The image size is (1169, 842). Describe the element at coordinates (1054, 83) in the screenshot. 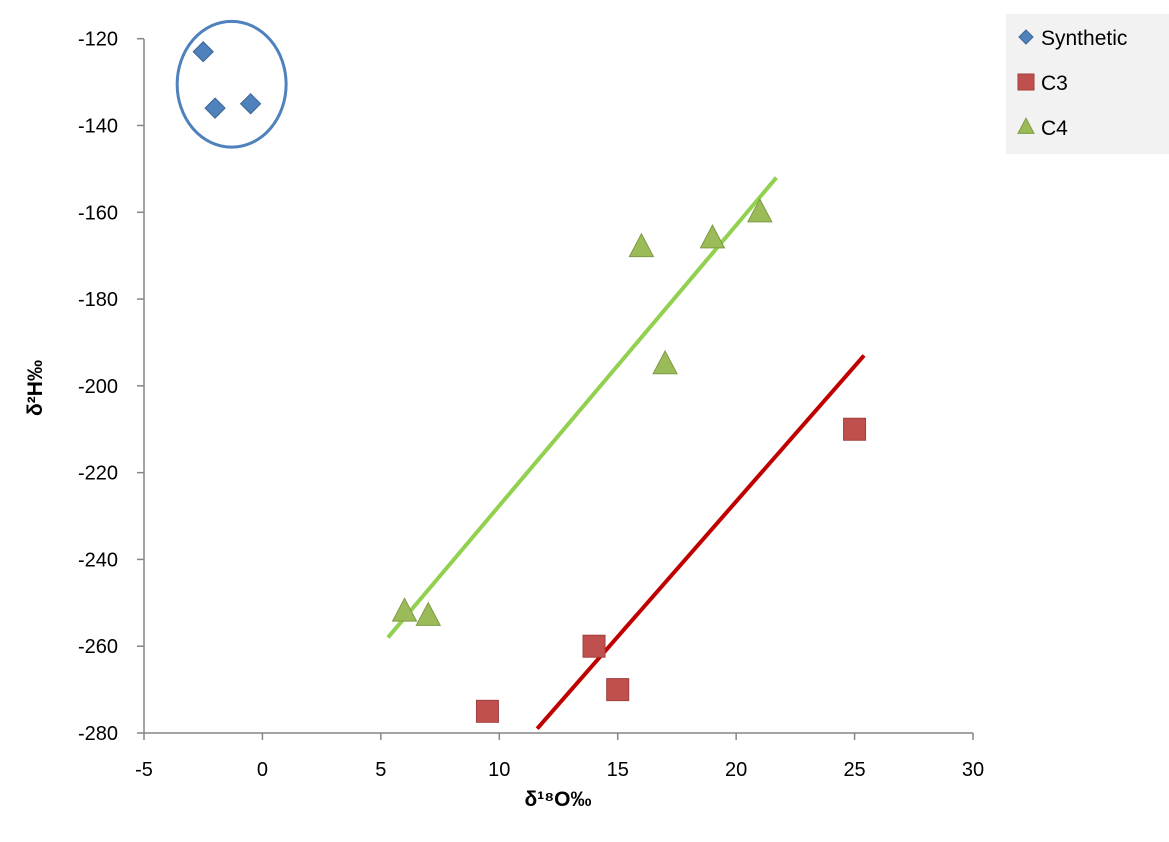

I see `legend-label-c3: C3` at that location.